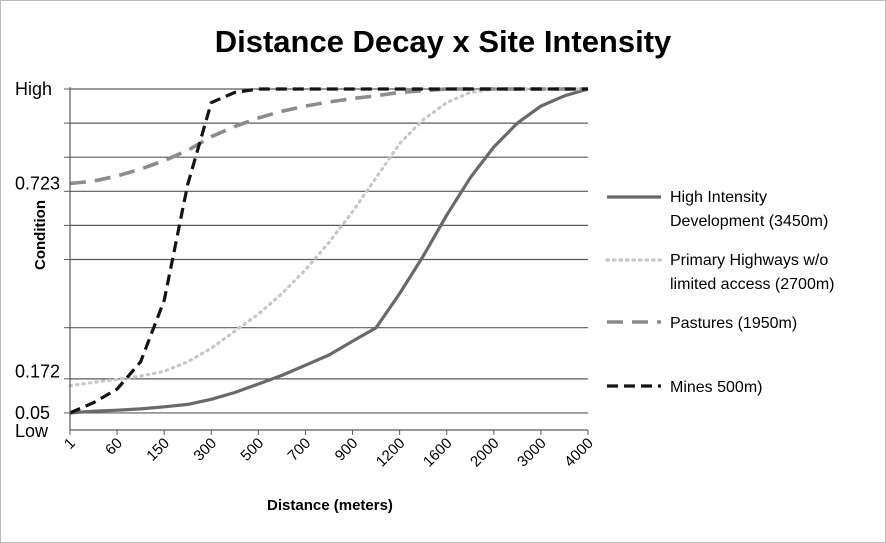  I want to click on x-tick-label: 3000, so click(532, 453).